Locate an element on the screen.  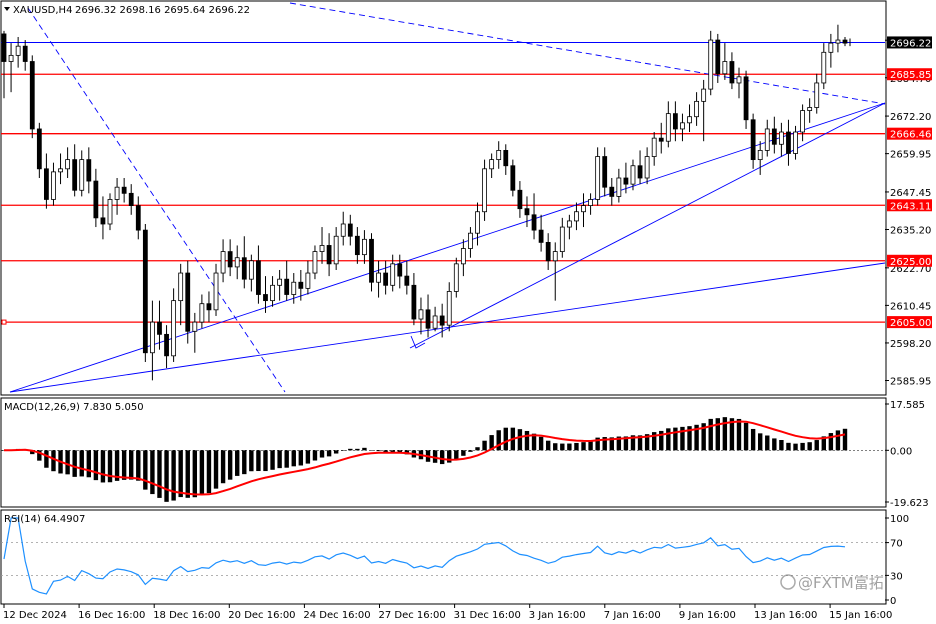
level-price-tag: 2685.85 is located at coordinates (910, 75).